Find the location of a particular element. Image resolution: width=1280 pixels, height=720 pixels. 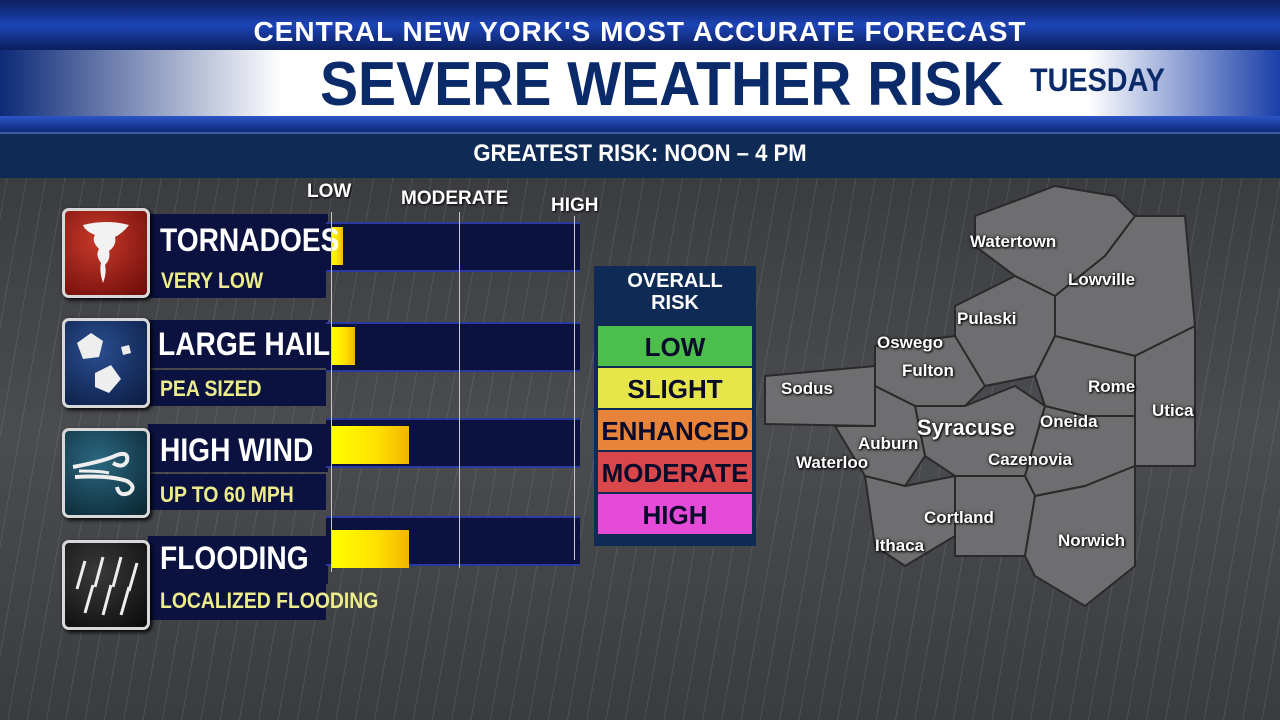

city-label: Syracuse is located at coordinates (966, 427).